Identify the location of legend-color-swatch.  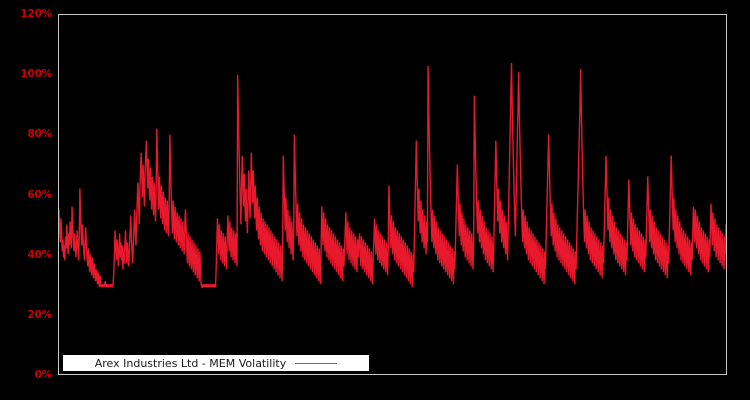
(316, 363).